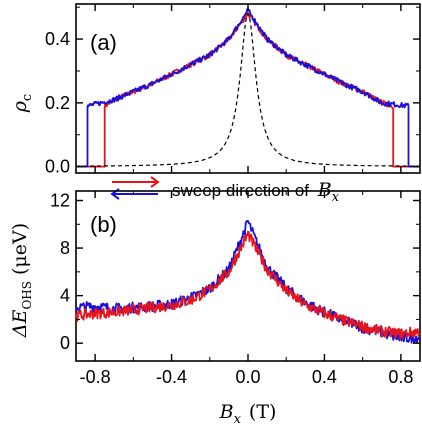 This screenshot has width=422, height=432. I want to click on legend-text: sweep direction of Bx, so click(256, 192).